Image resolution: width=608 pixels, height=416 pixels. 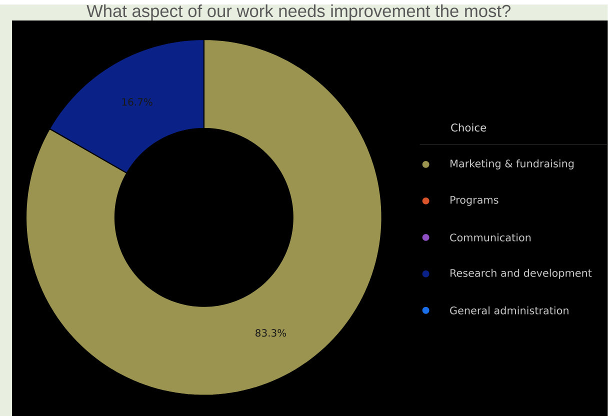 I want to click on data-label: 16.7%, so click(x=137, y=102).